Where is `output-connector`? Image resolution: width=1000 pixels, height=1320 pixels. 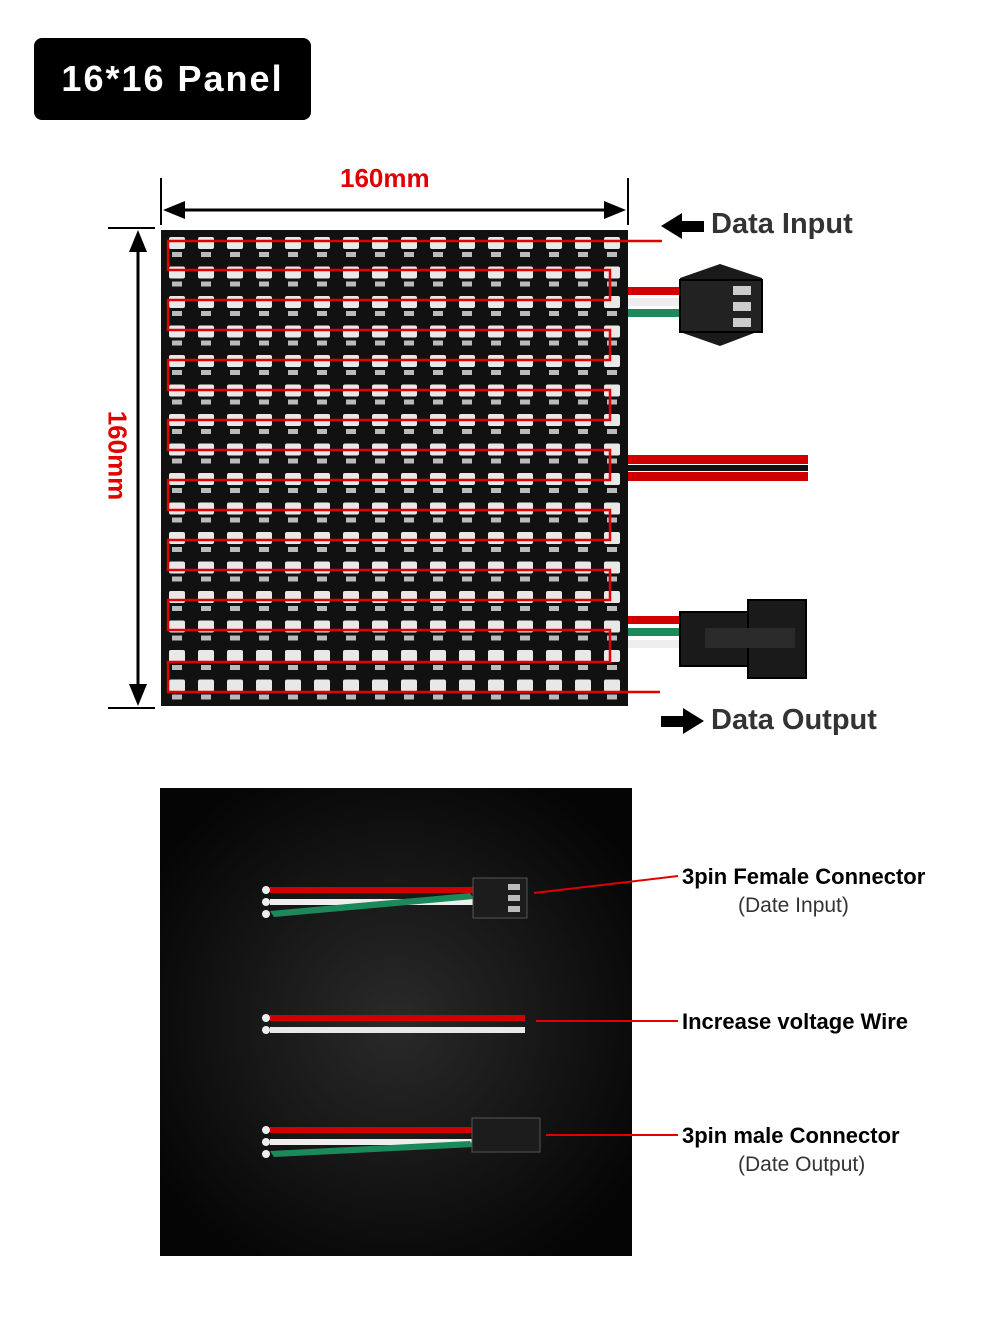 output-connector is located at coordinates (717, 639).